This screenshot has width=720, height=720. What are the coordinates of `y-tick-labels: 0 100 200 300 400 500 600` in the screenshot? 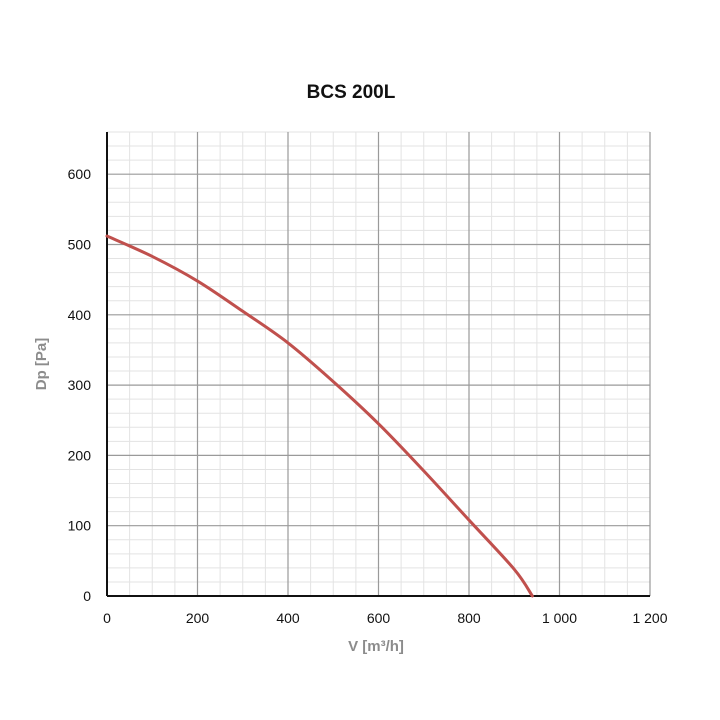 It's located at (80, 385).